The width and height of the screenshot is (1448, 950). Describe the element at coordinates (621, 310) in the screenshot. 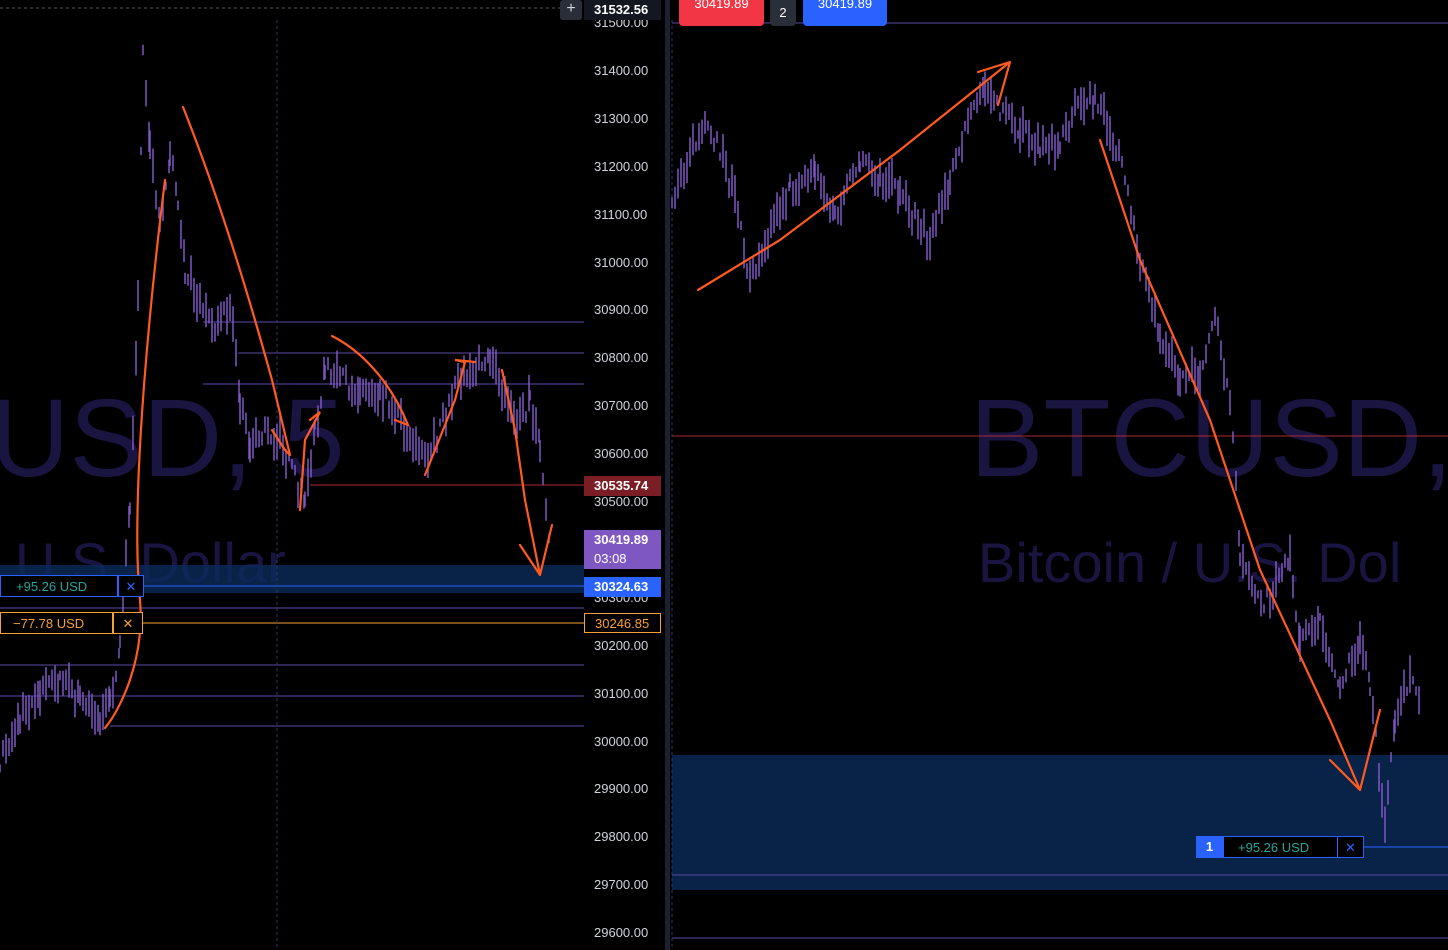

I see `price-axis-label: 30900.00` at that location.